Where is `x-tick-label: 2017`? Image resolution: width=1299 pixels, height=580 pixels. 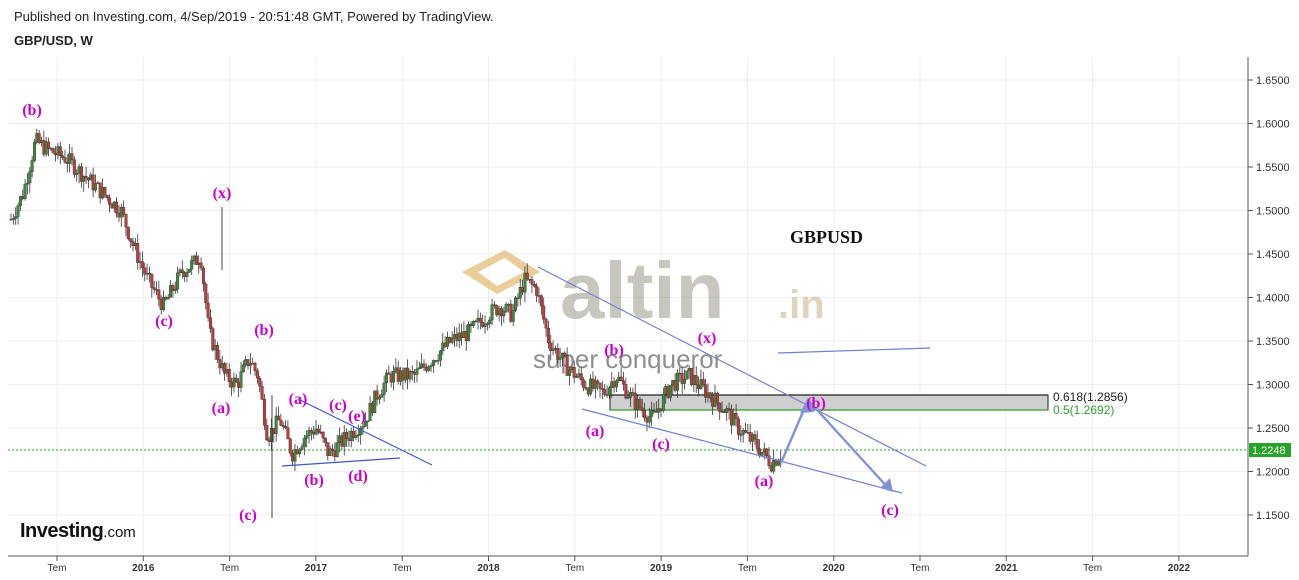 x-tick-label: 2017 is located at coordinates (316, 568).